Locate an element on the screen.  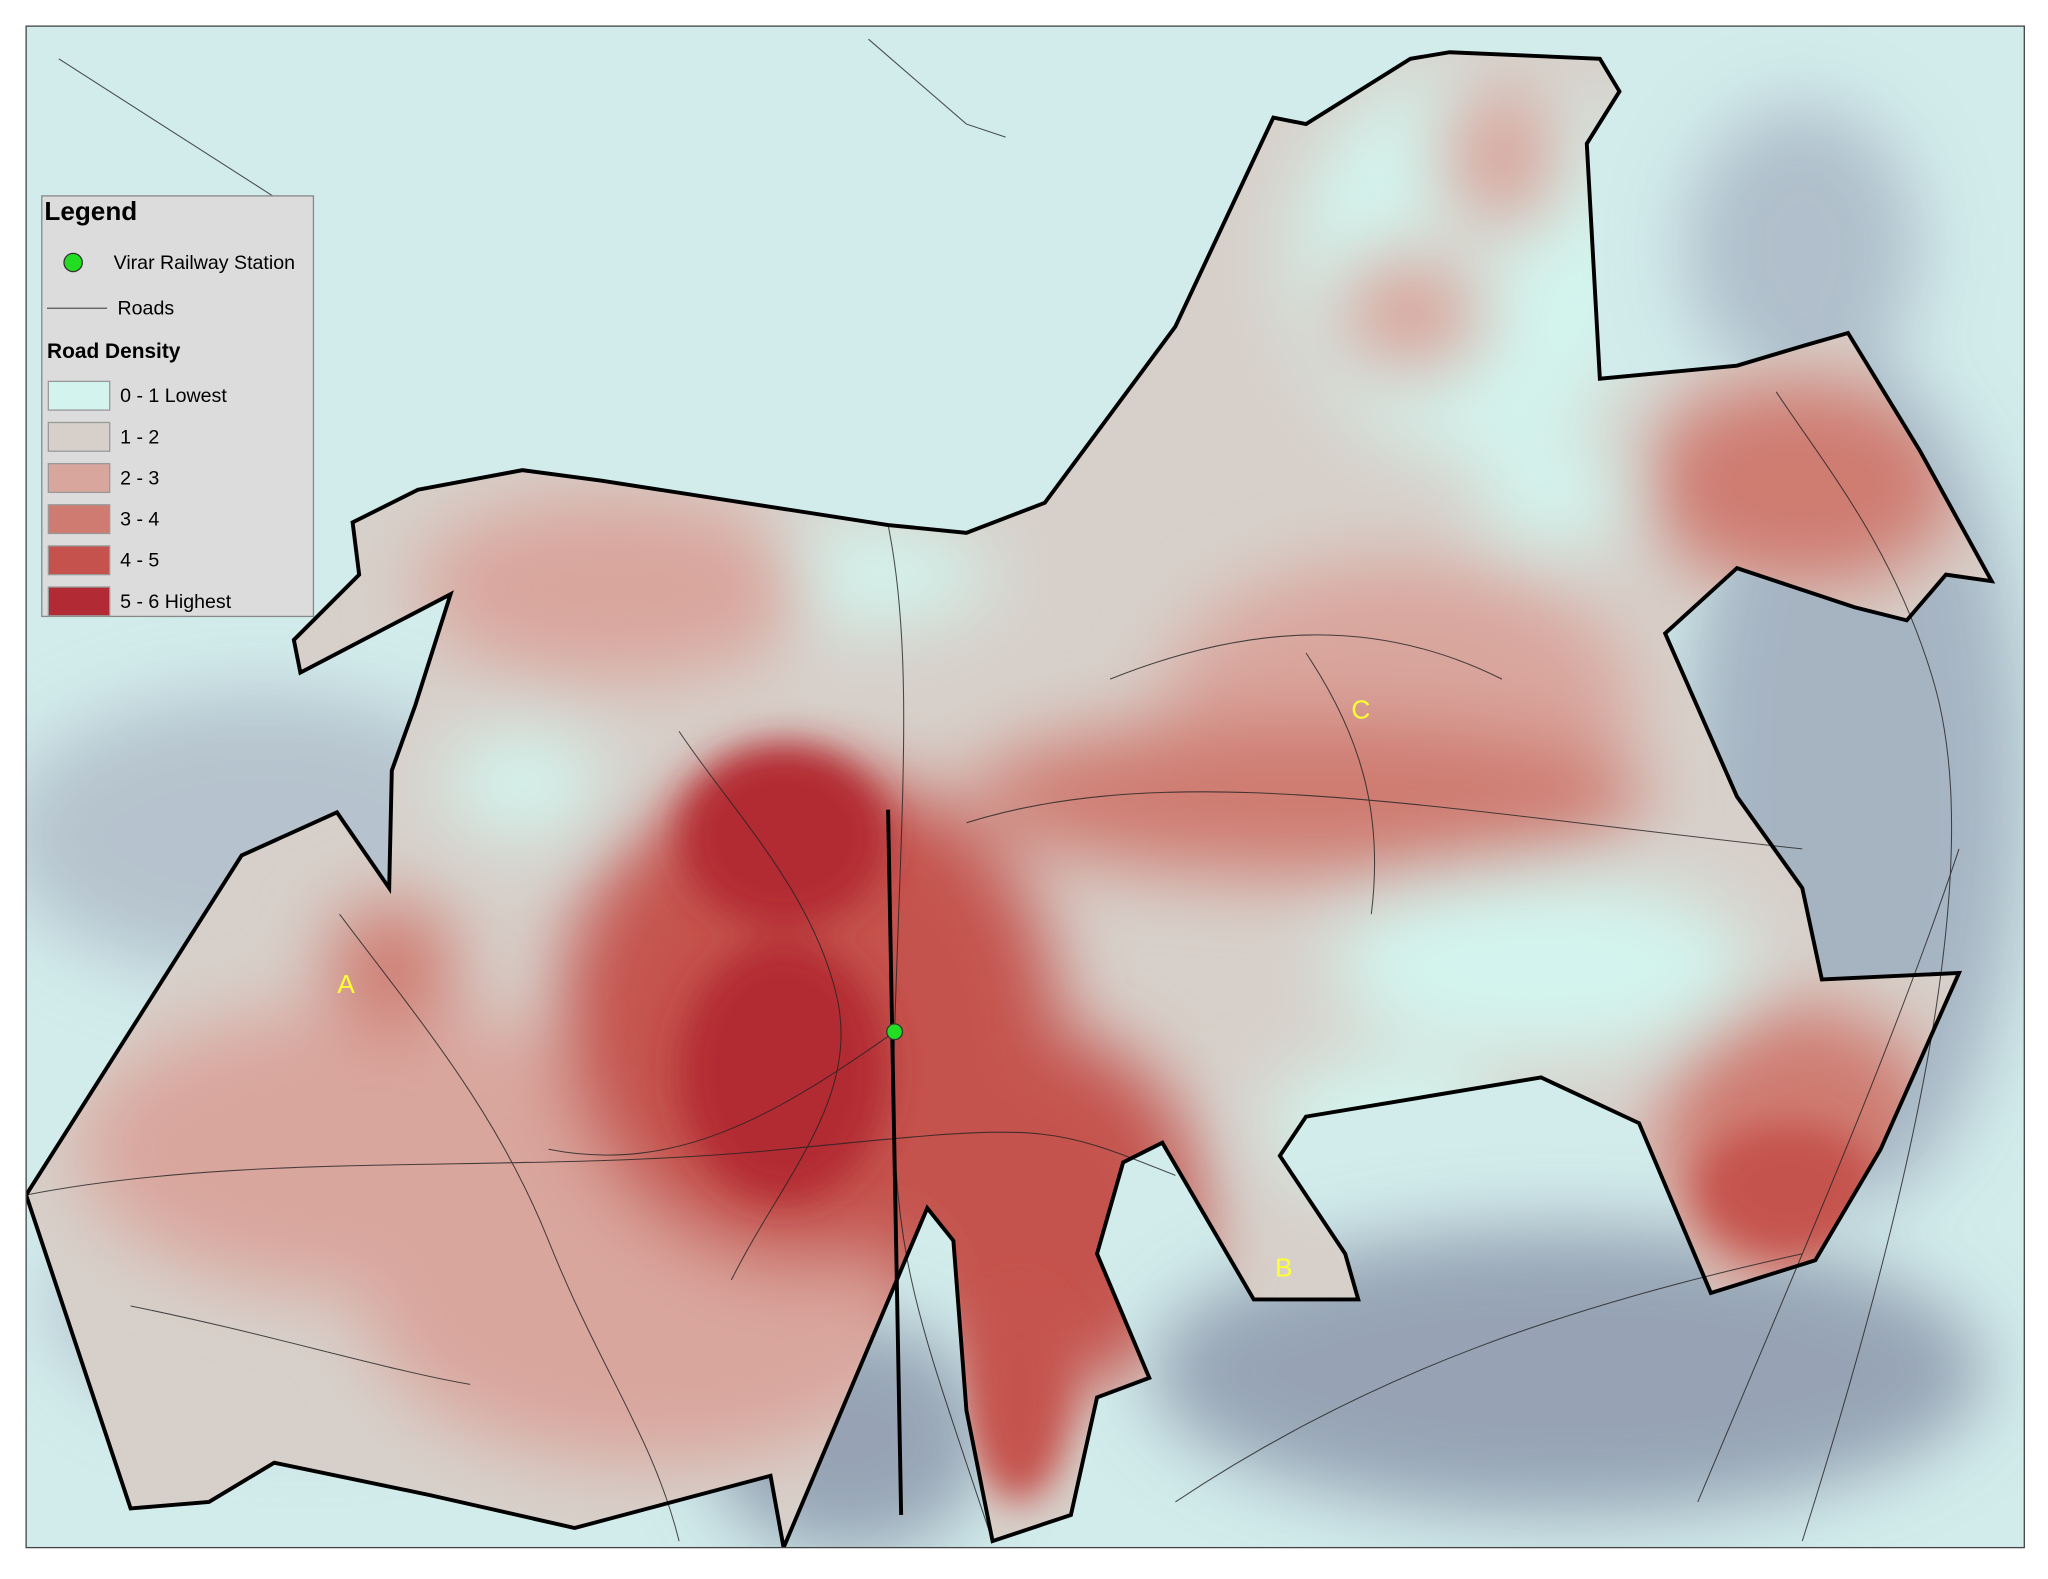
legend-subtitle: Road Density is located at coordinates (114, 351).